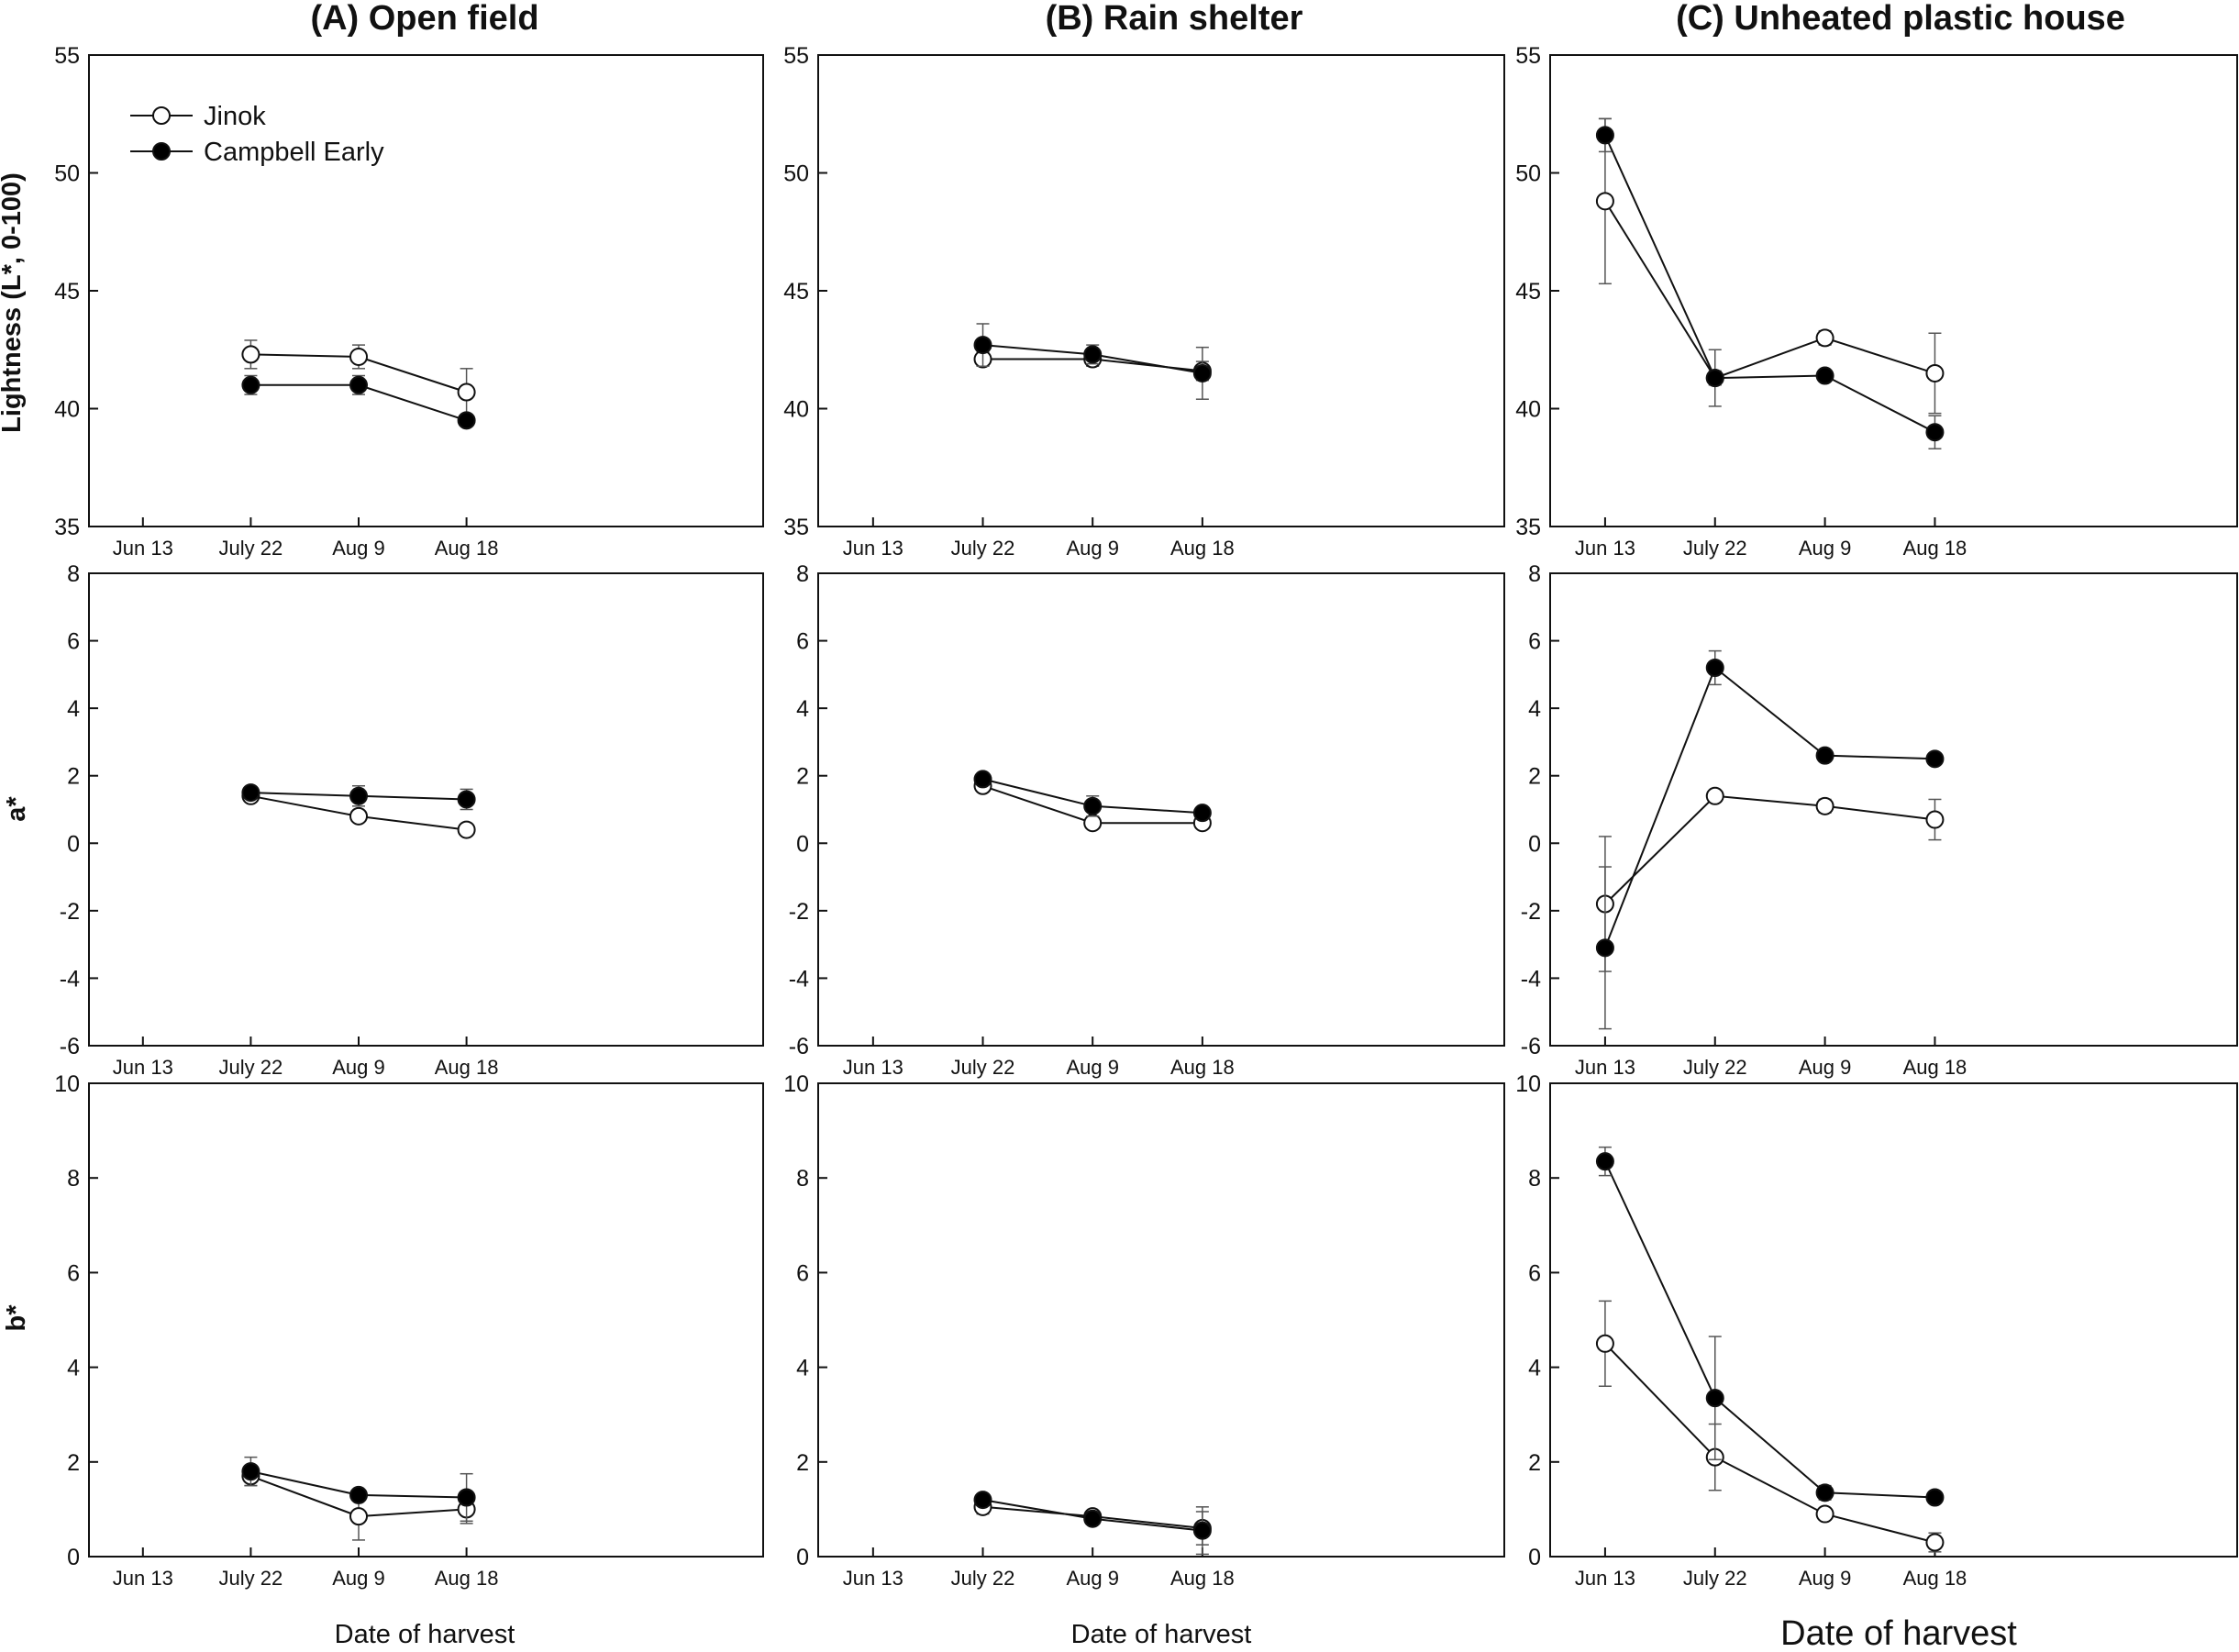 This screenshot has height=1652, width=2239. Describe the element at coordinates (73, 709) in the screenshot. I see `ytick-label-a-a-4: 4` at that location.